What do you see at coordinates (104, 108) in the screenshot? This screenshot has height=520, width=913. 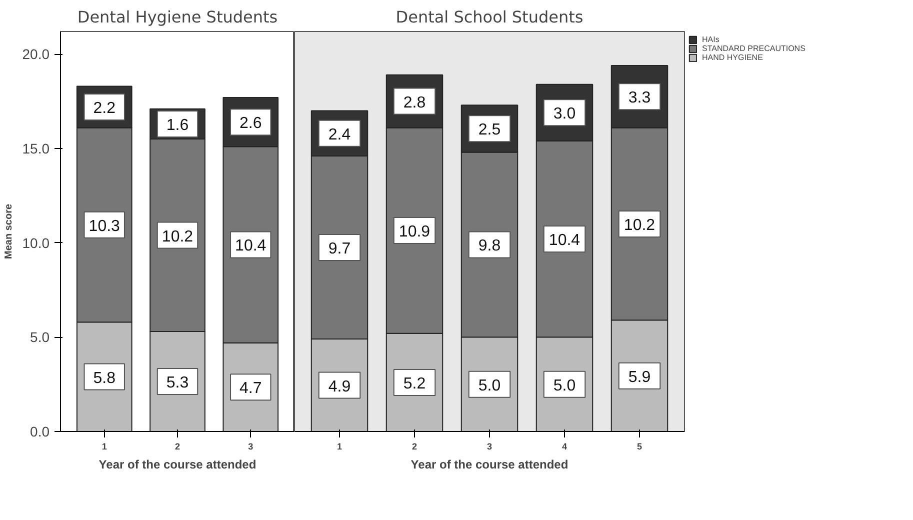 I see `data-label: 2.2` at bounding box center [104, 108].